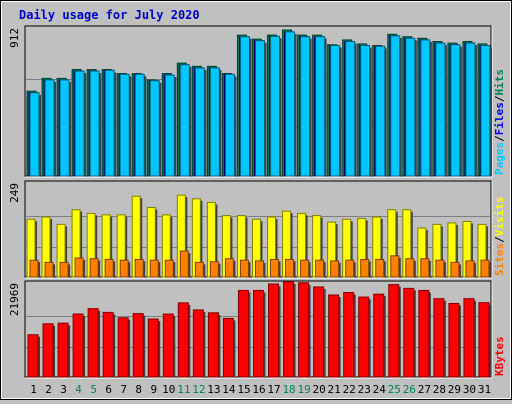 The height and width of the screenshot is (404, 512). Describe the element at coordinates (138, 389) in the screenshot. I see `x-tick-label: 8` at that location.